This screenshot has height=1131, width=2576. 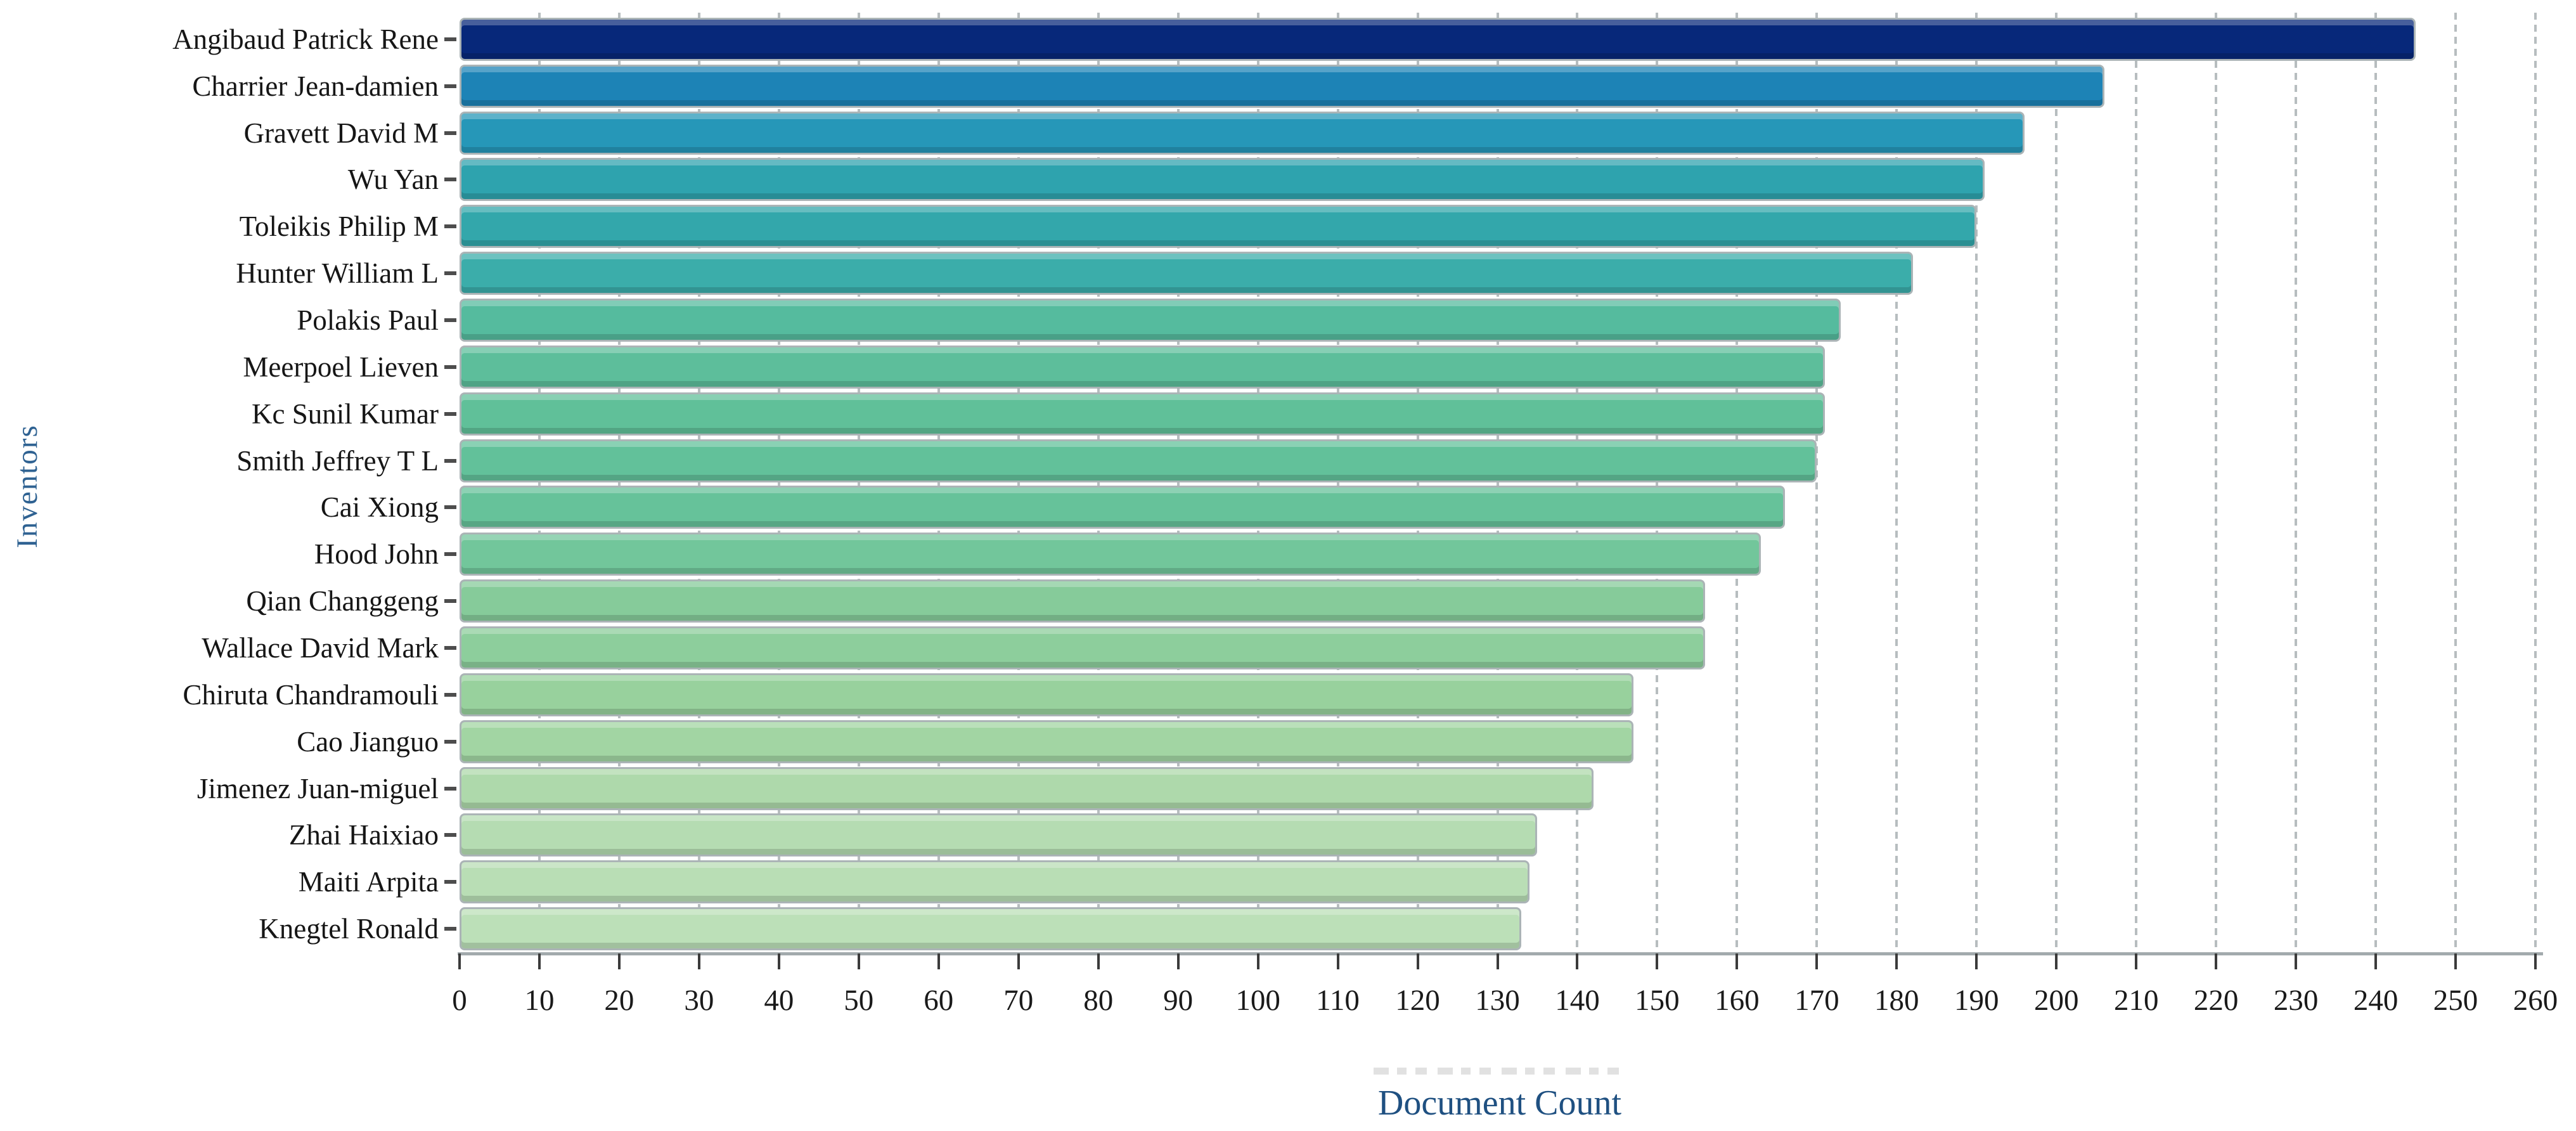 What do you see at coordinates (859, 1000) in the screenshot?
I see `x-tick-label-50: 50` at bounding box center [859, 1000].